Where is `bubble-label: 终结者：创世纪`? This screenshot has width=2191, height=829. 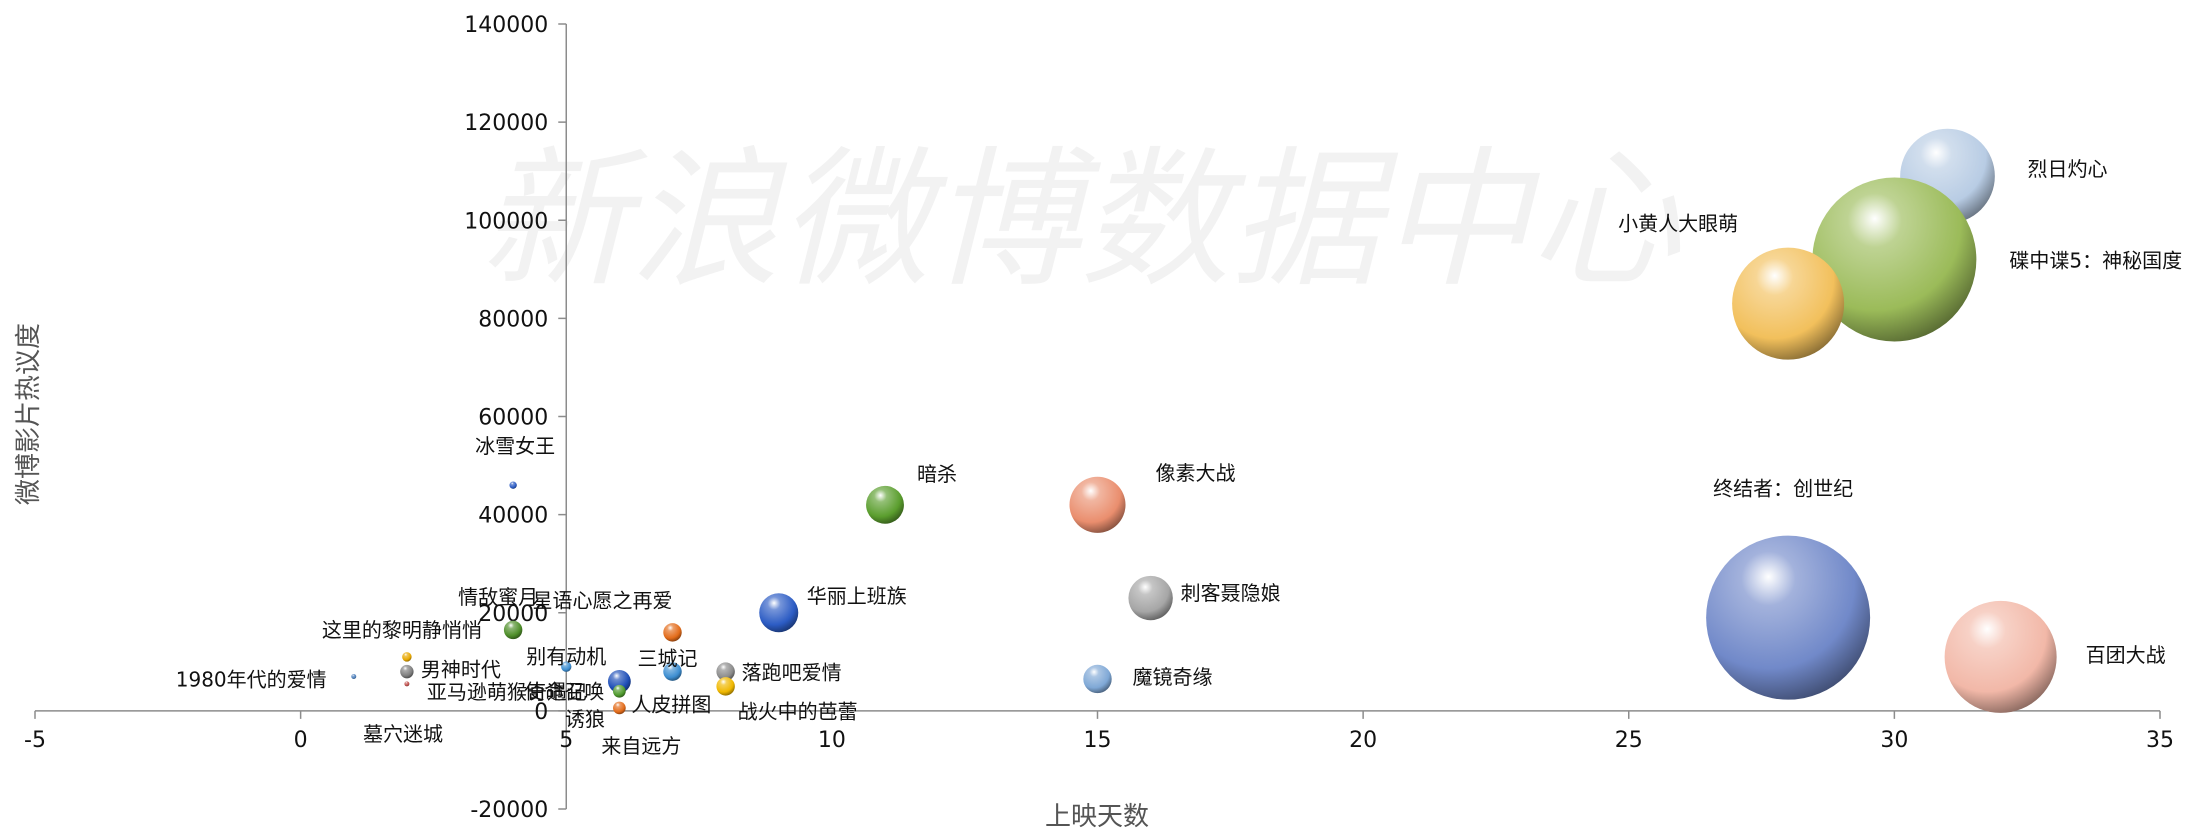
bubble-label: 终结者：创世纪 is located at coordinates (1783, 489).